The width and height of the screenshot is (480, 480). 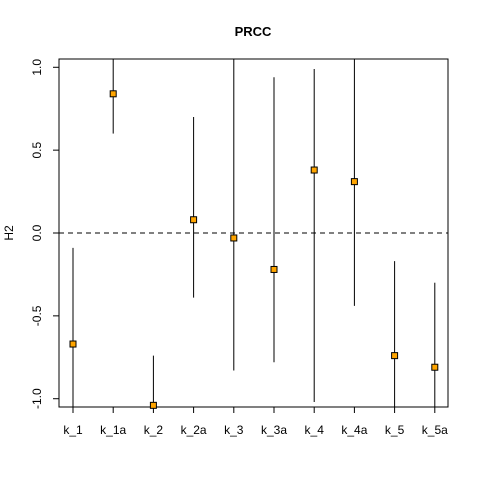 I want to click on point-marker-k_2a, so click(x=194, y=220).